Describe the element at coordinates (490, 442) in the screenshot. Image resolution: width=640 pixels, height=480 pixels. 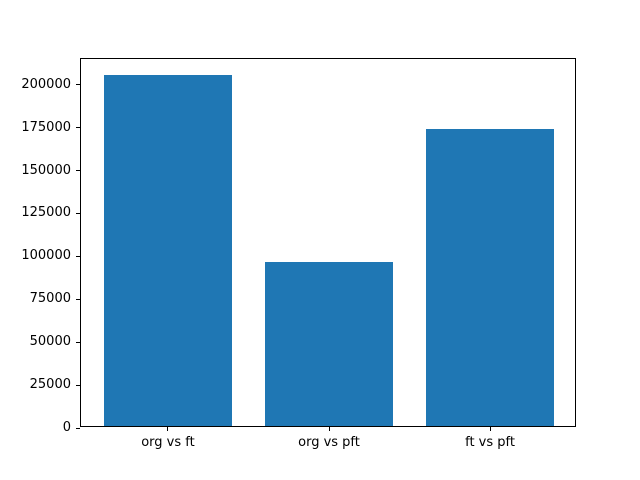
I see `x-tick-label: ft vs pft` at that location.